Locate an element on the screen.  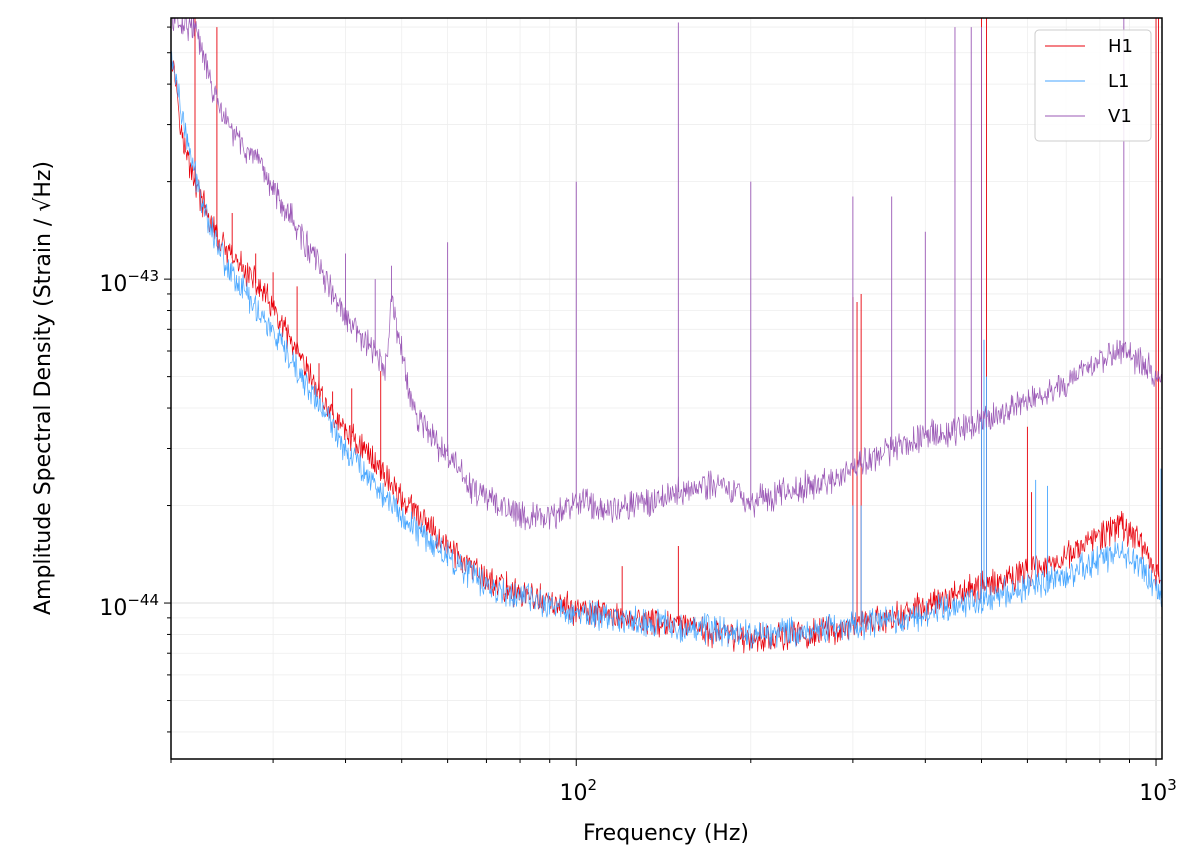
legend-label-l1: L1 is located at coordinates (1118, 81).